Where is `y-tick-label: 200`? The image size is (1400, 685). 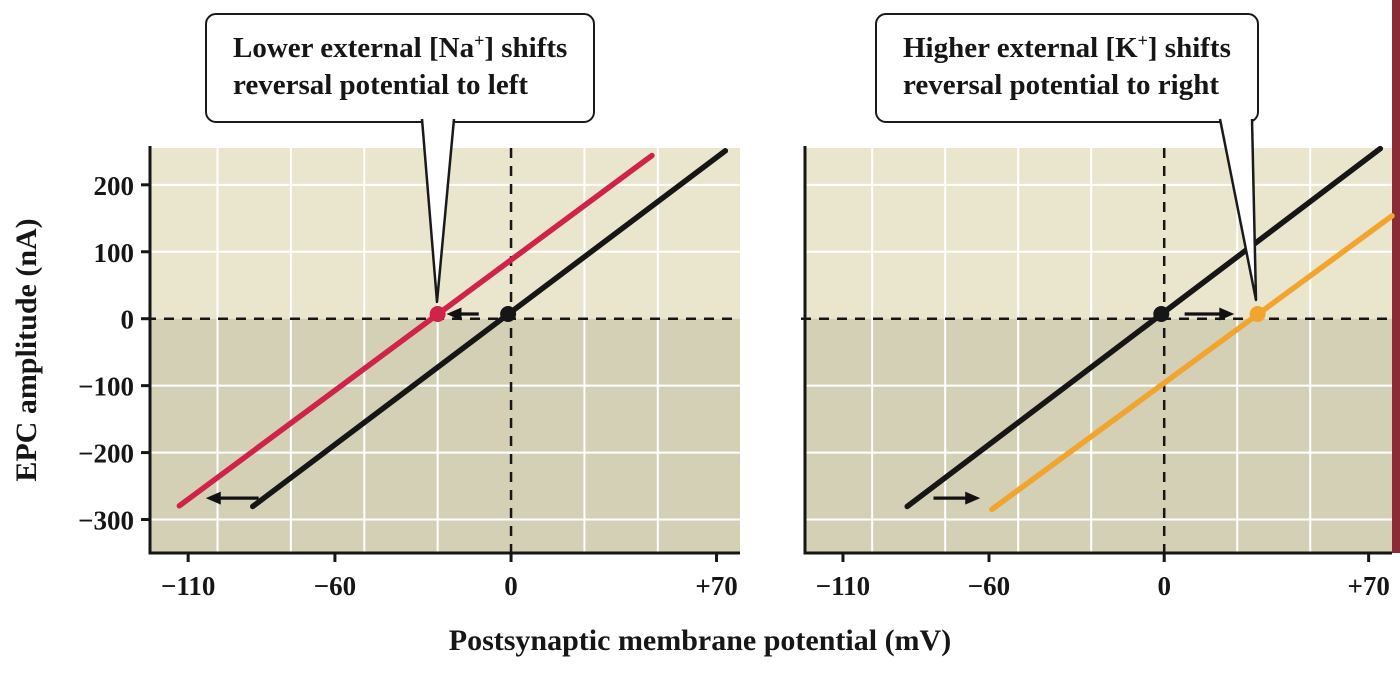
y-tick-label: 200 is located at coordinates (114, 186).